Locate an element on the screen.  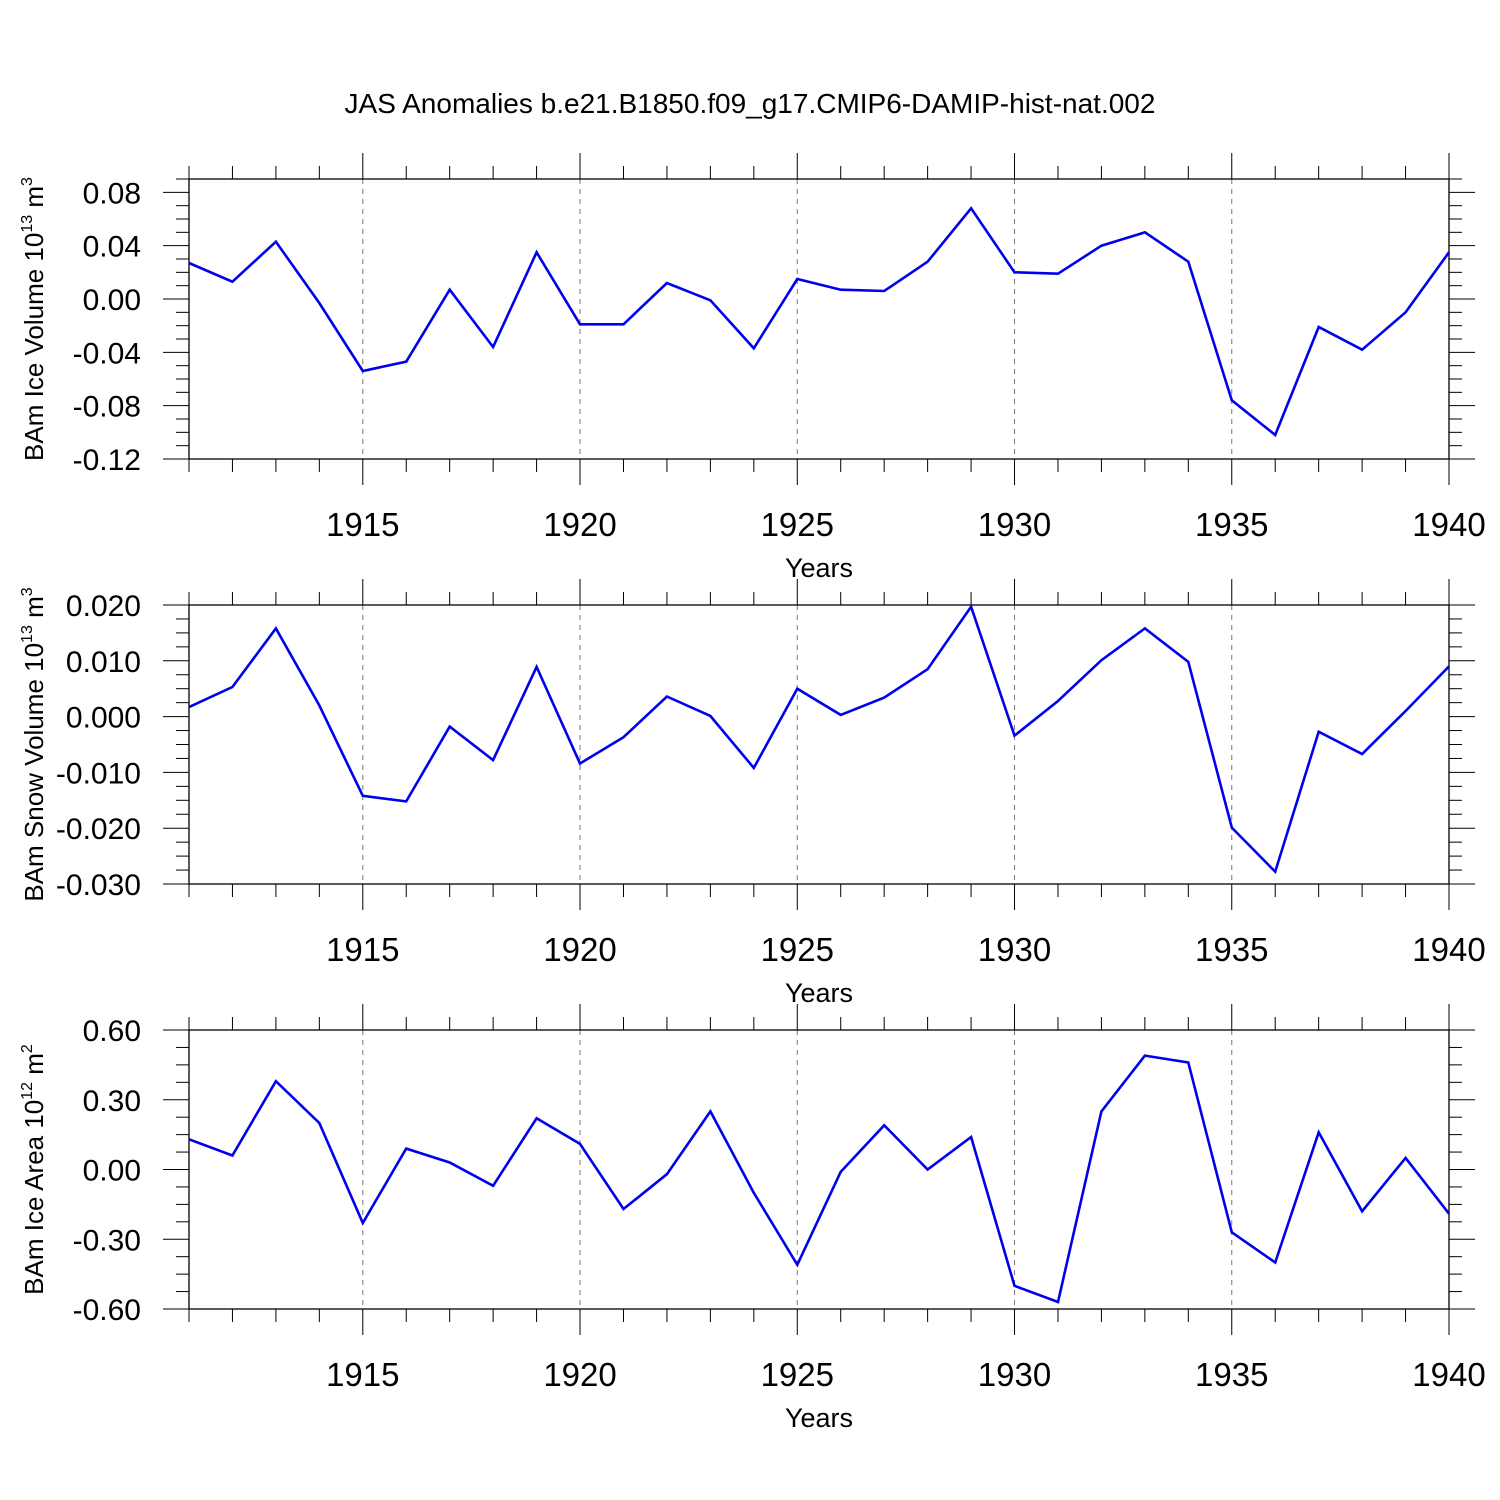
y-axis-label: BAm Snow Volume 1013 m3 is located at coordinates (34, 744).